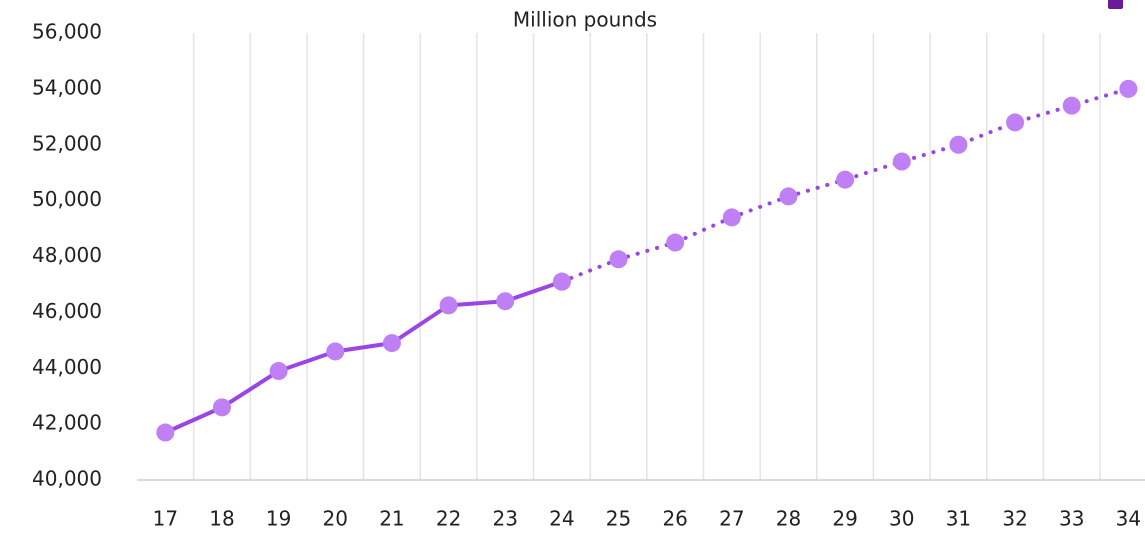  I want to click on x-tick-label: 17, so click(165, 519).